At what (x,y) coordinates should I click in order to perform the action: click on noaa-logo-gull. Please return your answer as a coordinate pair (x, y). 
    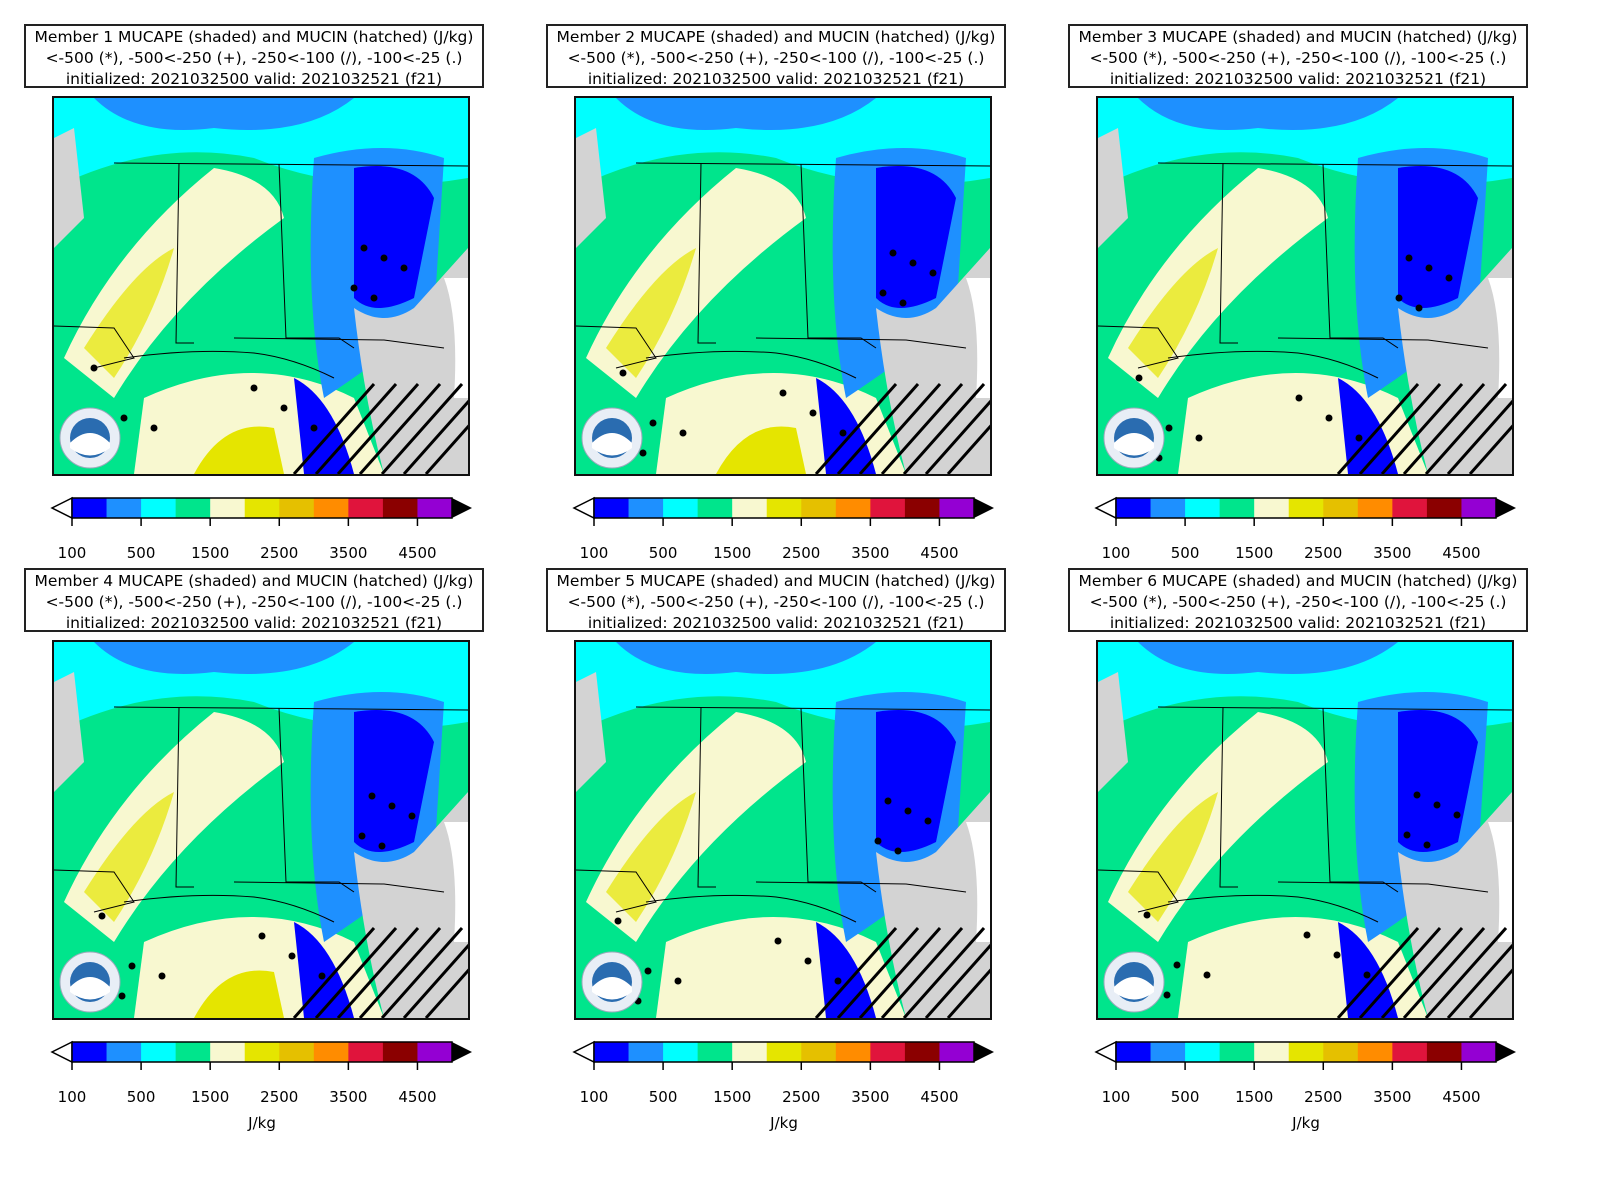
    Looking at the image, I should click on (1134, 988).